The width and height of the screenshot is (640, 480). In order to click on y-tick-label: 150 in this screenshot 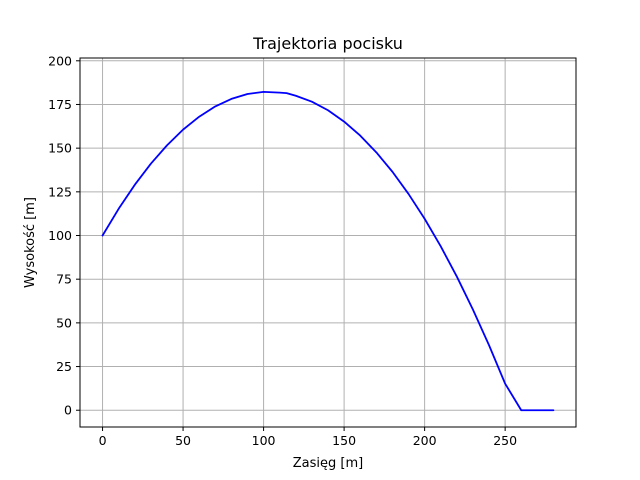, I will do `click(60, 148)`.